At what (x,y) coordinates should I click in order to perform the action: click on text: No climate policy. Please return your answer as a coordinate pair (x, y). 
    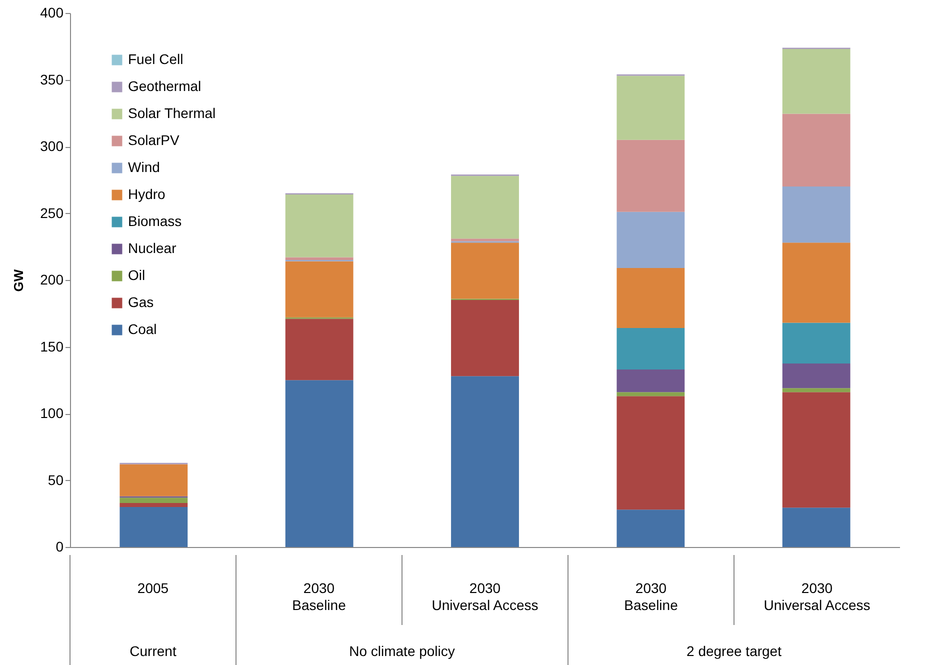
    Looking at the image, I should click on (402, 651).